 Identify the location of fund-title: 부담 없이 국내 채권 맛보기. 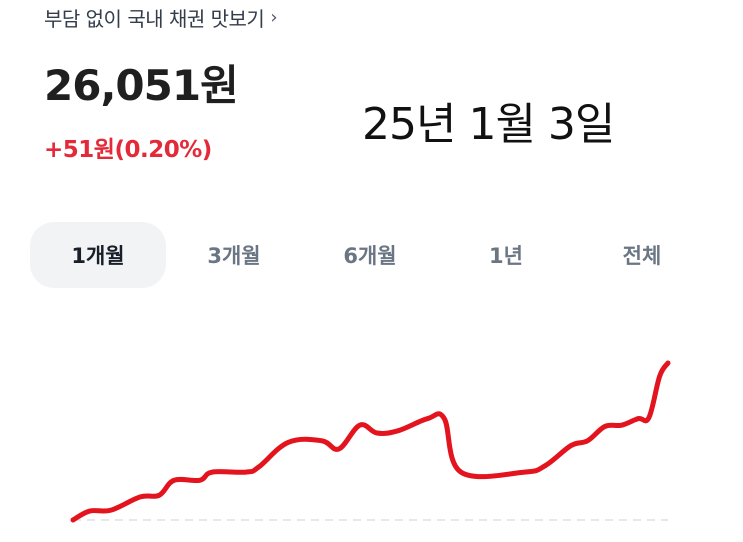
(154, 19).